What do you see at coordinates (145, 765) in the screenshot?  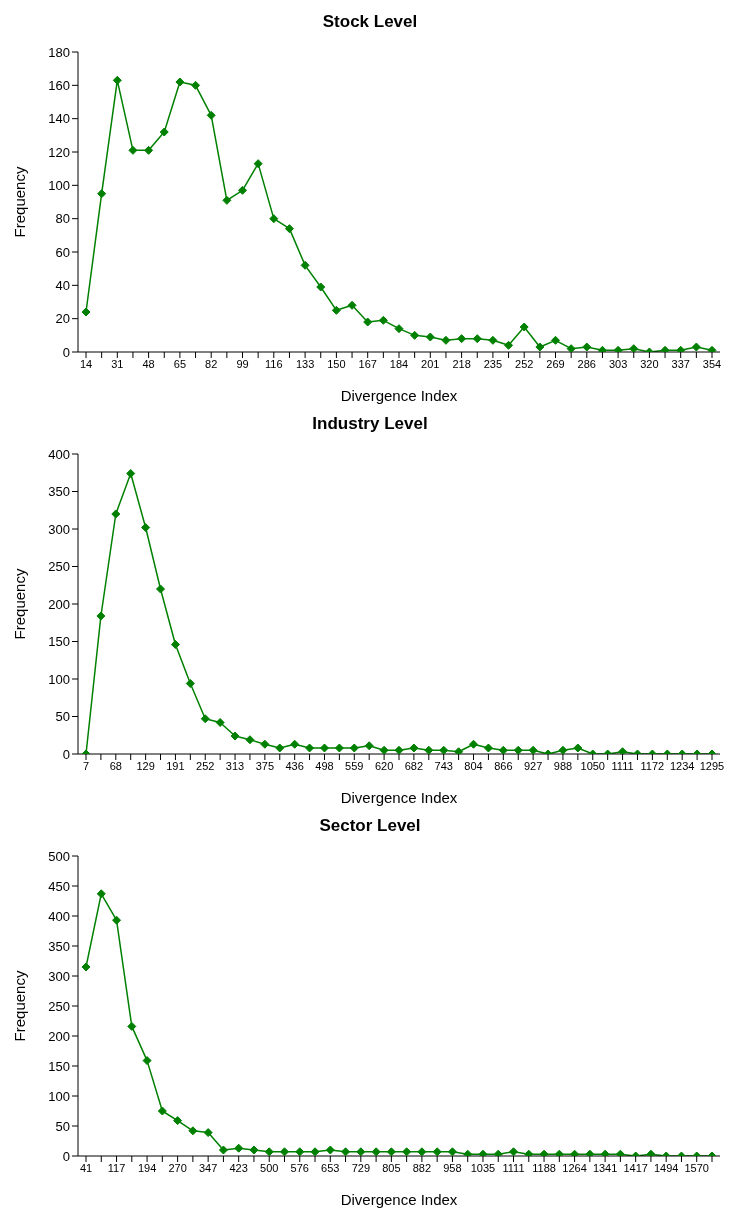 I see `x-tick-label: 129` at bounding box center [145, 765].